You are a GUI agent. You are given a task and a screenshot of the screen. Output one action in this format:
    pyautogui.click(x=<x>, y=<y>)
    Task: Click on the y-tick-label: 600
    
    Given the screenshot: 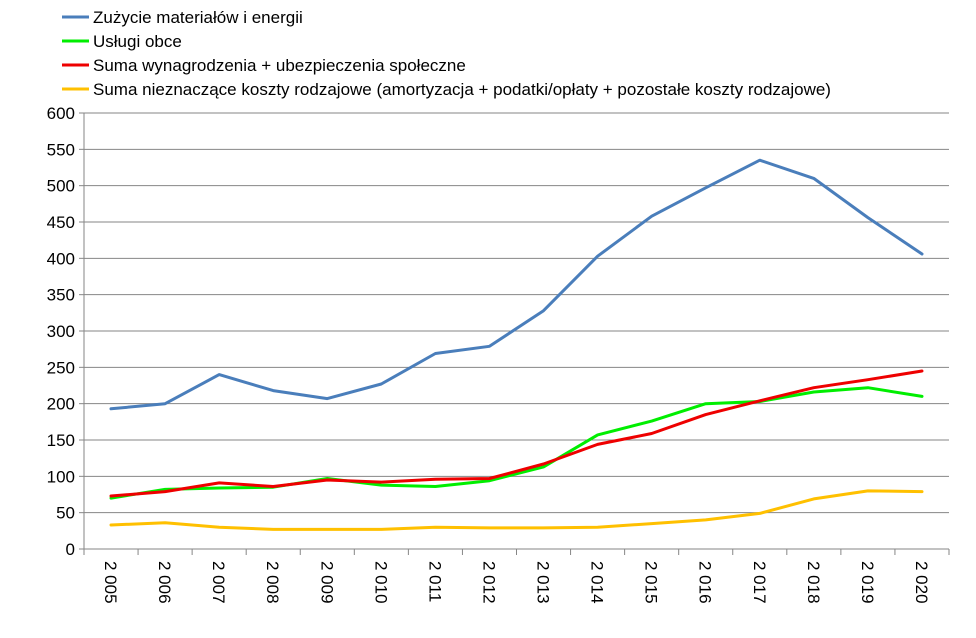 What is the action you would take?
    pyautogui.click(x=61, y=113)
    